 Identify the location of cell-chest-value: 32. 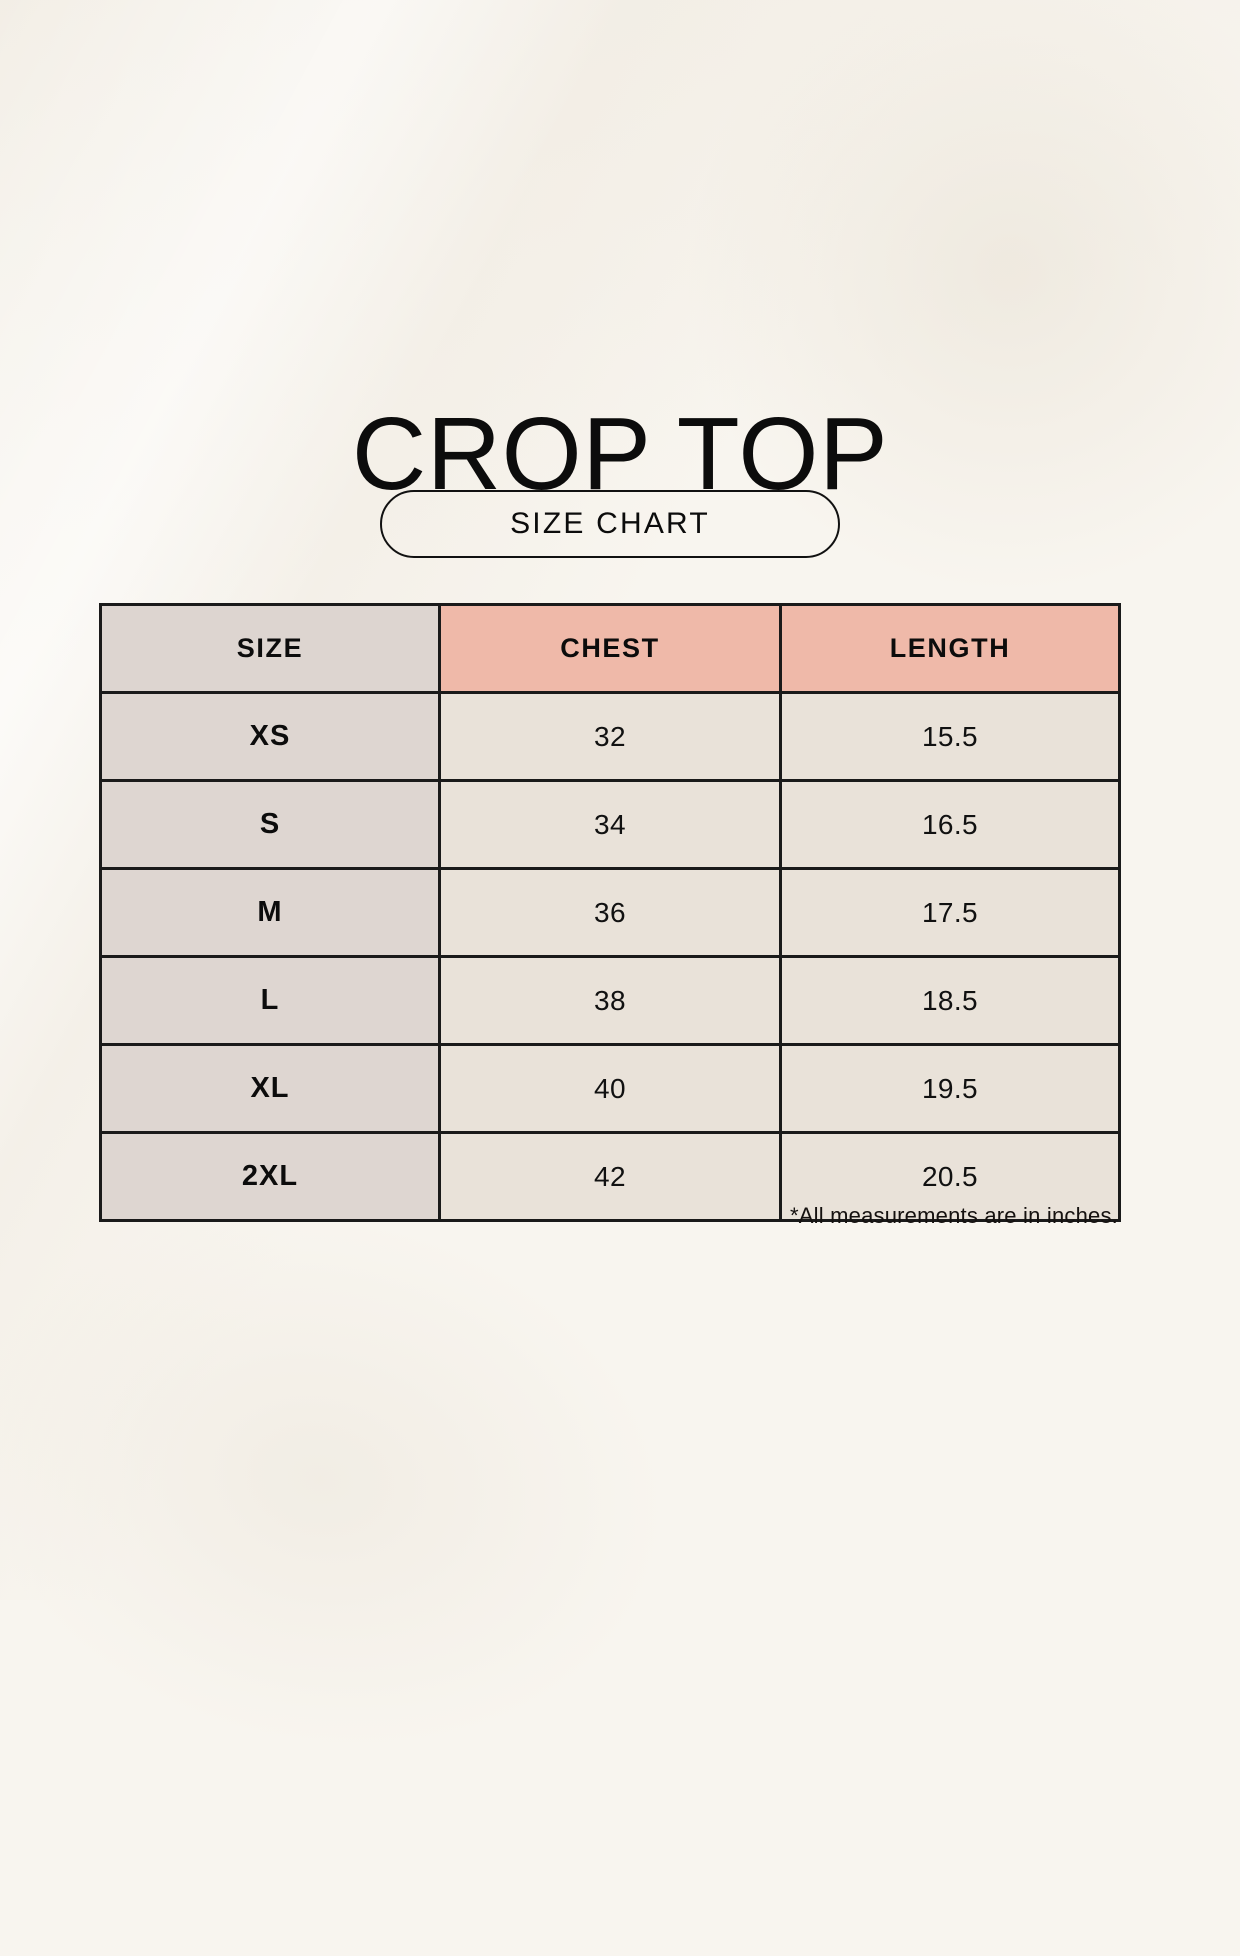
(610, 736).